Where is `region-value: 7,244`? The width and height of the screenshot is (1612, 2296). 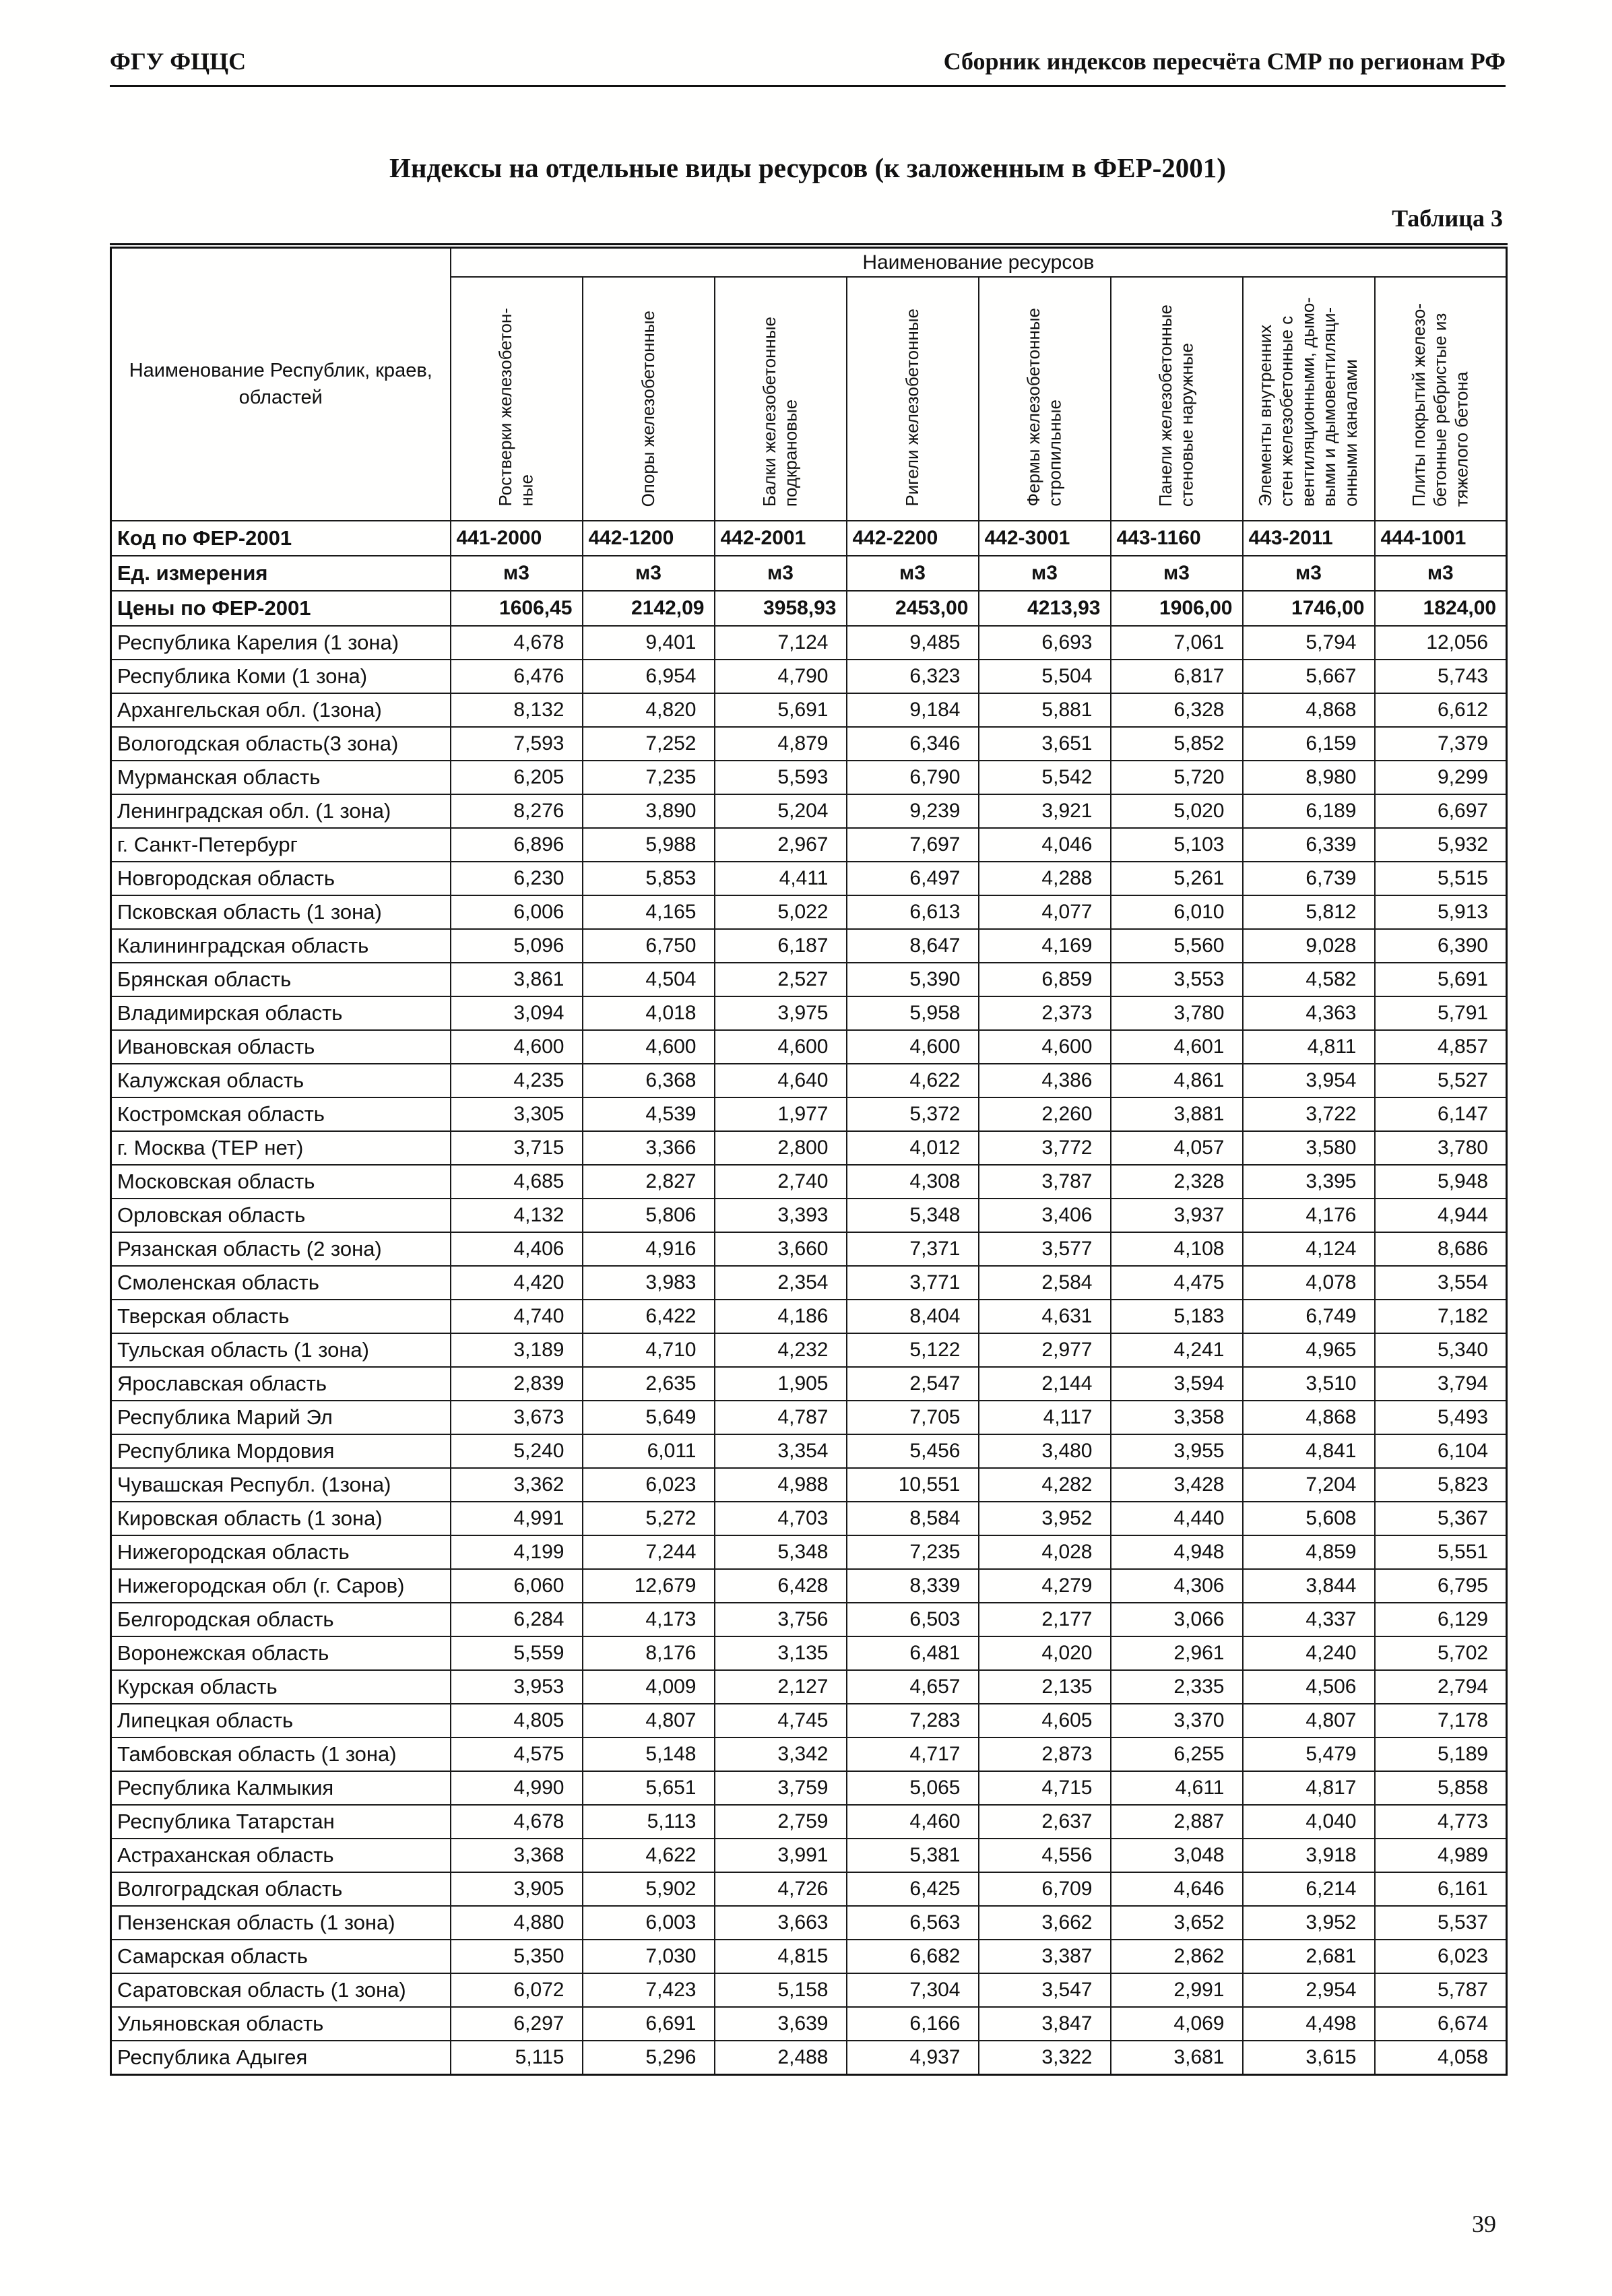 region-value: 7,244 is located at coordinates (648, 1552).